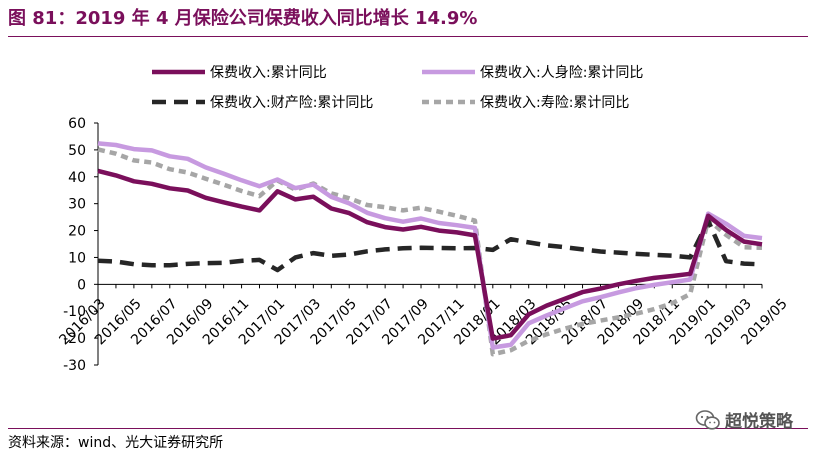  I want to click on y-tick-label: 10, so click(77, 258).